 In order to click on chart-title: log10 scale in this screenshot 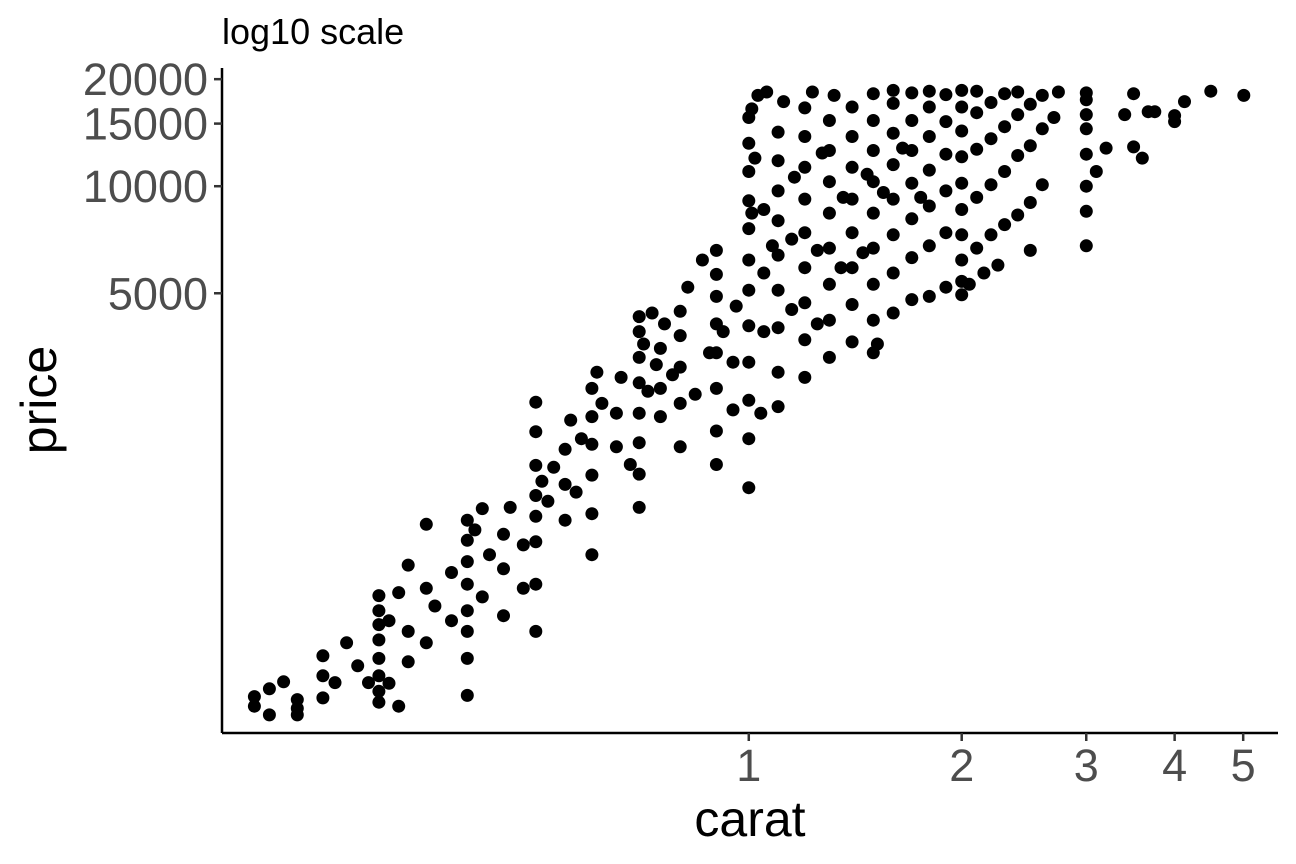, I will do `click(313, 31)`.